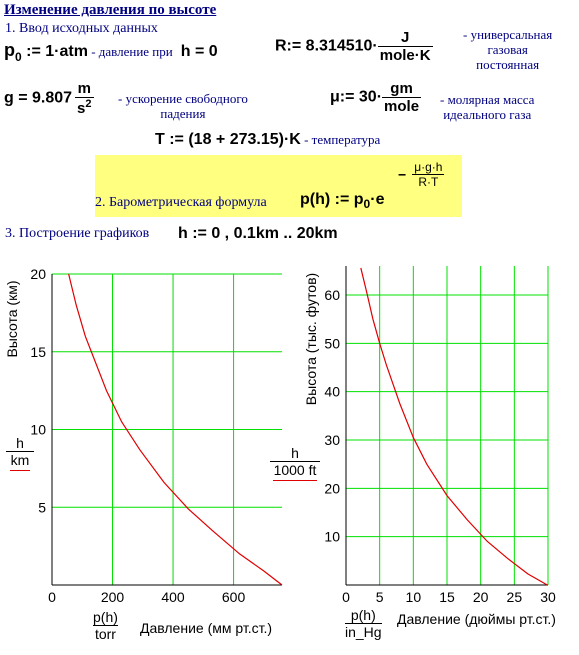 This screenshot has height=655, width=579. Describe the element at coordinates (258, 233) in the screenshot. I see `range-definition: h := 0 , 0.1km .. 20km` at that location.